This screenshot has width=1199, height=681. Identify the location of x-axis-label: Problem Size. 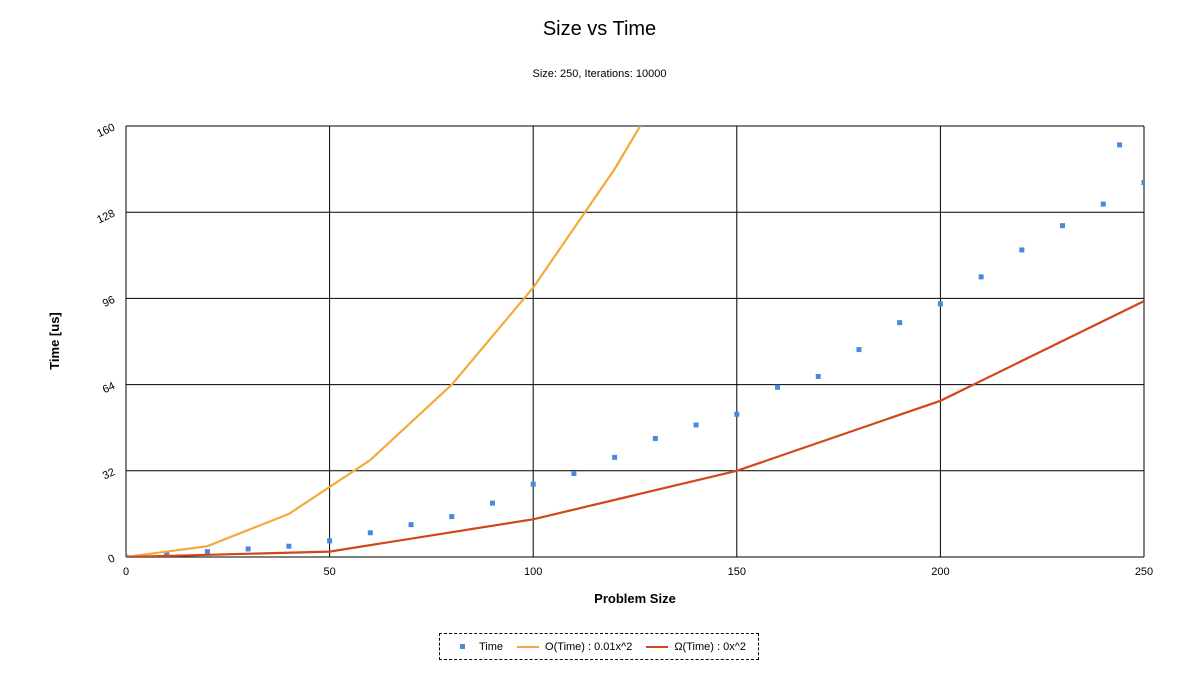
(635, 598).